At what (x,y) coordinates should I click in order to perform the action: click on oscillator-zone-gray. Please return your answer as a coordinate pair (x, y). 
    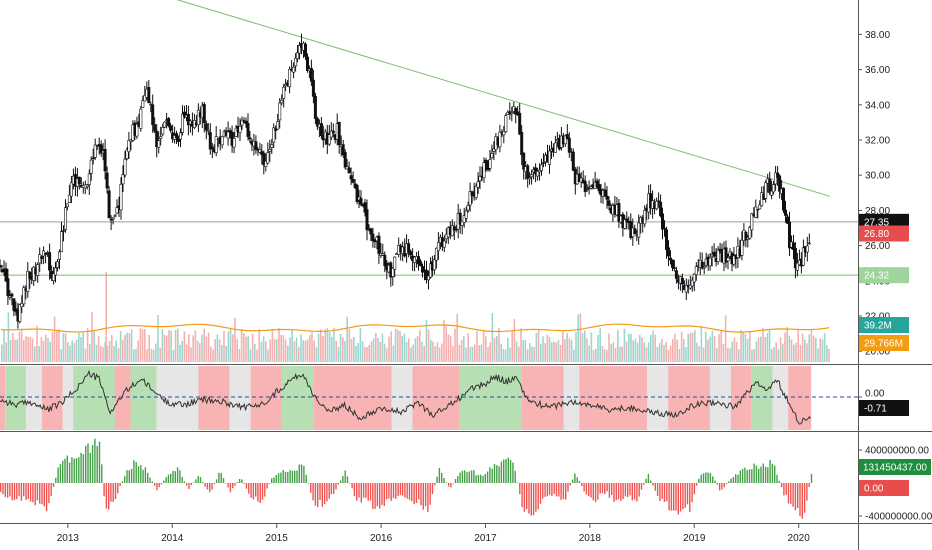
    Looking at the image, I should click on (571, 398).